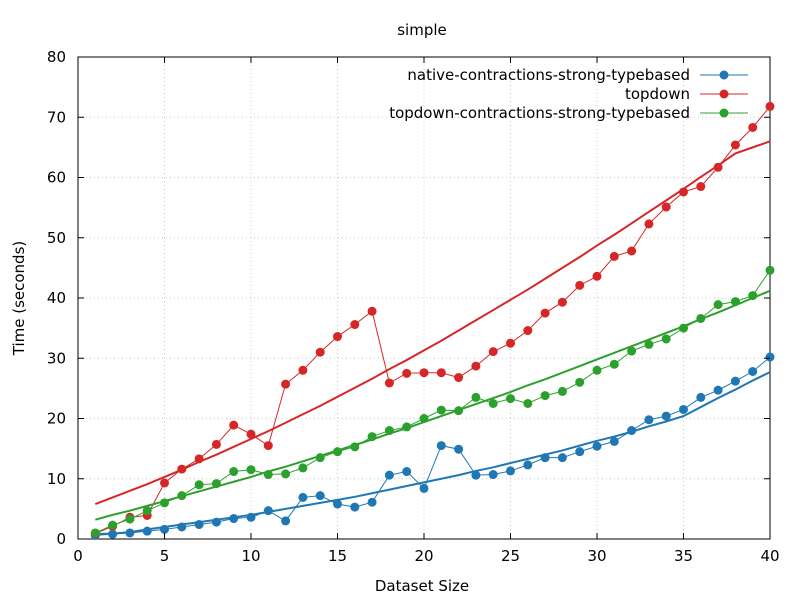 This screenshot has width=800, height=600. I want to click on legend-item-2: topdown-contractions-strong-typebased, so click(568, 113).